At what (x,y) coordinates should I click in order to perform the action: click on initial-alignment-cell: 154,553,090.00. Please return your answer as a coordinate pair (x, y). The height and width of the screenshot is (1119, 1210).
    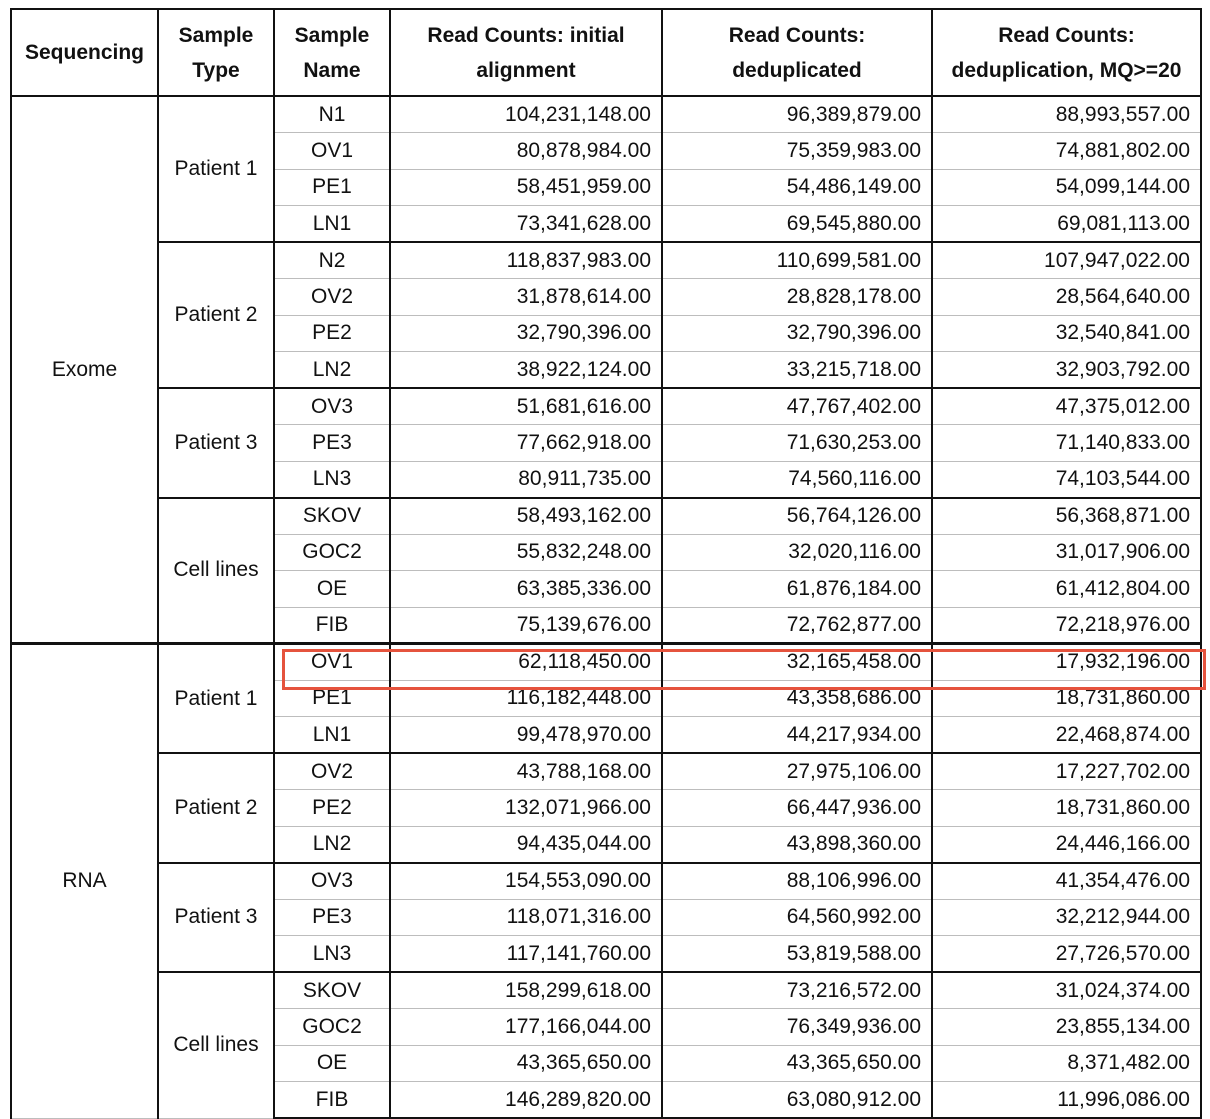
    Looking at the image, I should click on (526, 880).